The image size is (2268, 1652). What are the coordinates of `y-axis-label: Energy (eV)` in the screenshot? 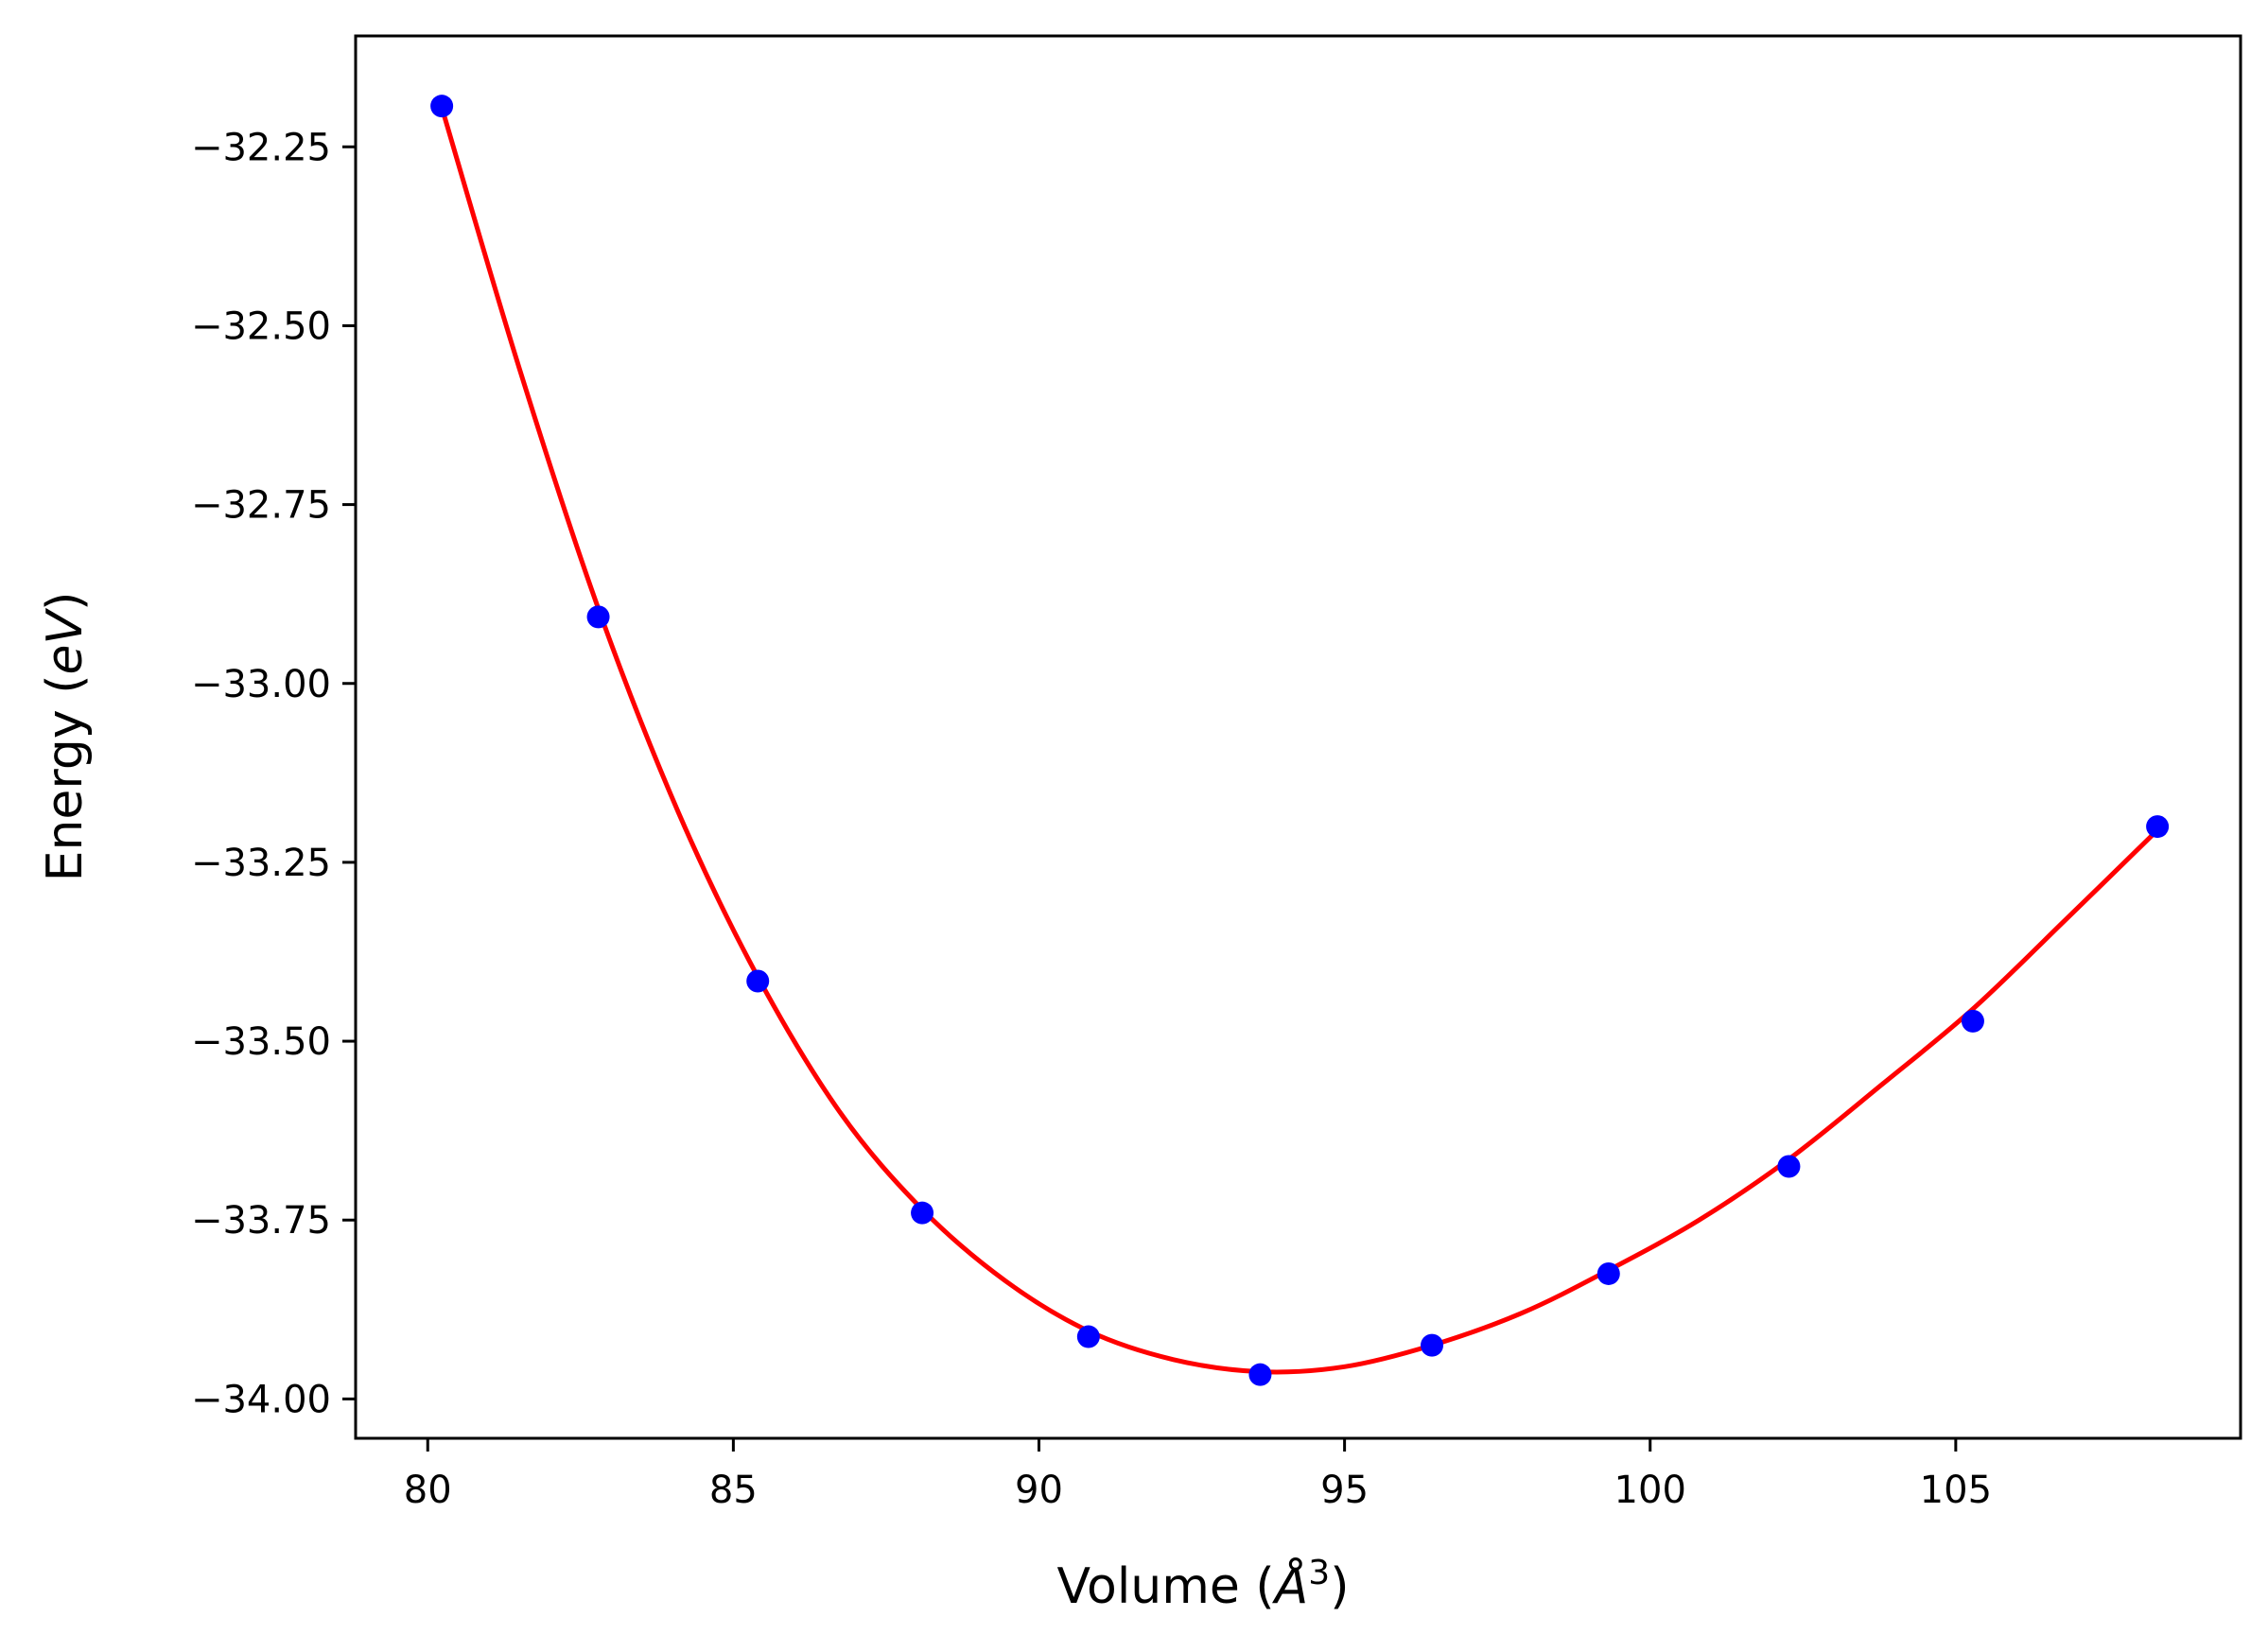 It's located at (65, 737).